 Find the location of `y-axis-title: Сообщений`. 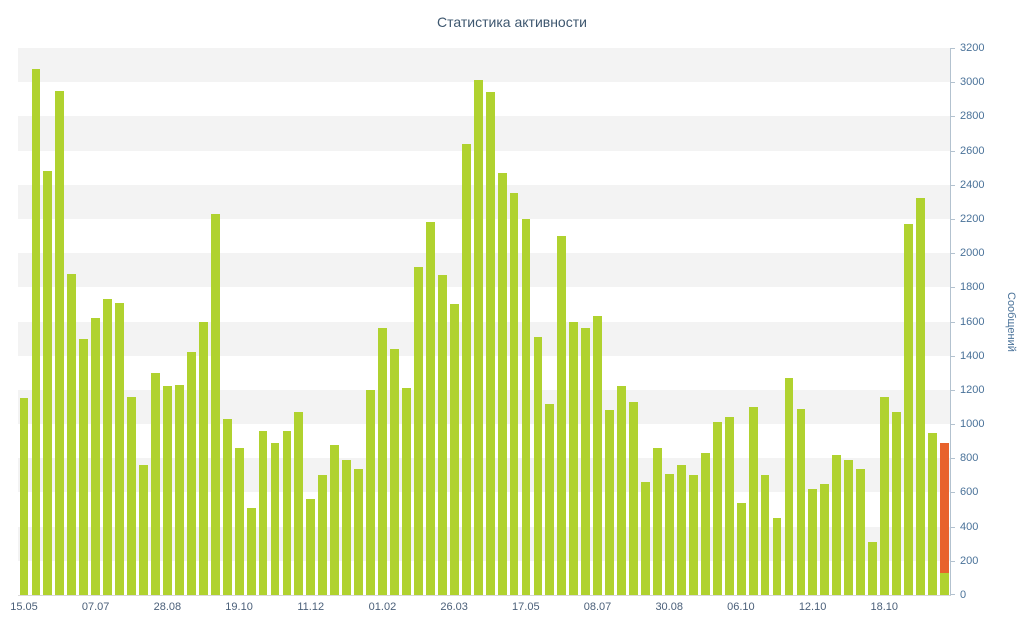

y-axis-title: Сообщений is located at coordinates (1011, 321).